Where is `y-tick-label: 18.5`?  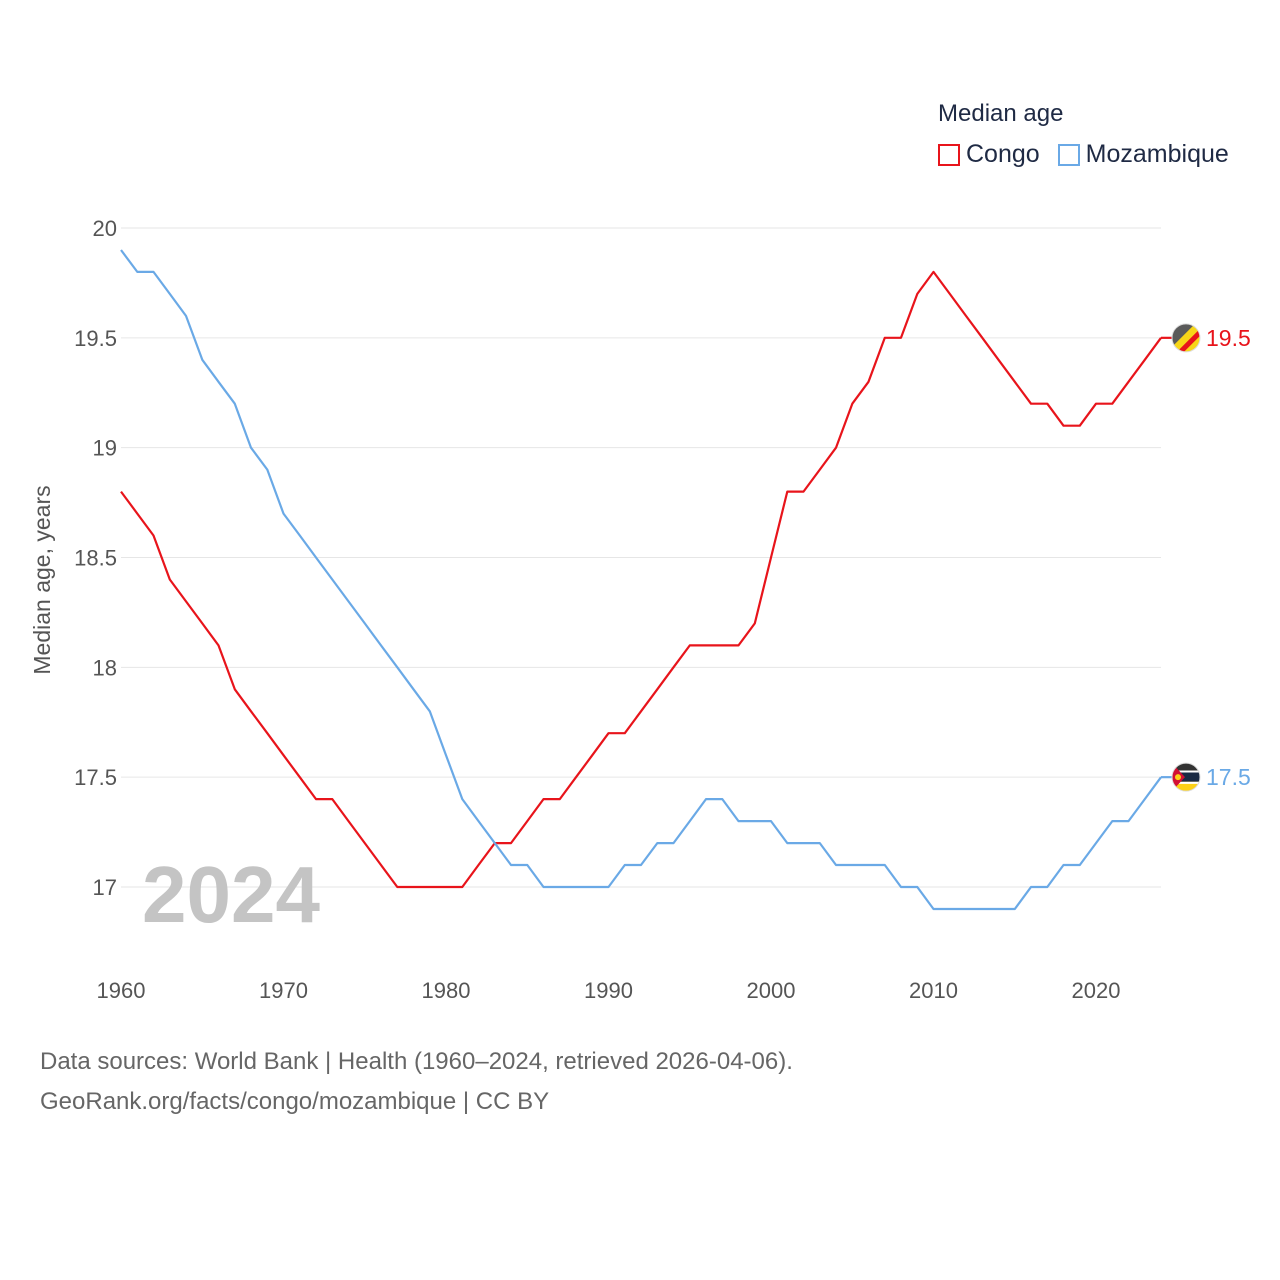 y-tick-label: 18.5 is located at coordinates (95, 558).